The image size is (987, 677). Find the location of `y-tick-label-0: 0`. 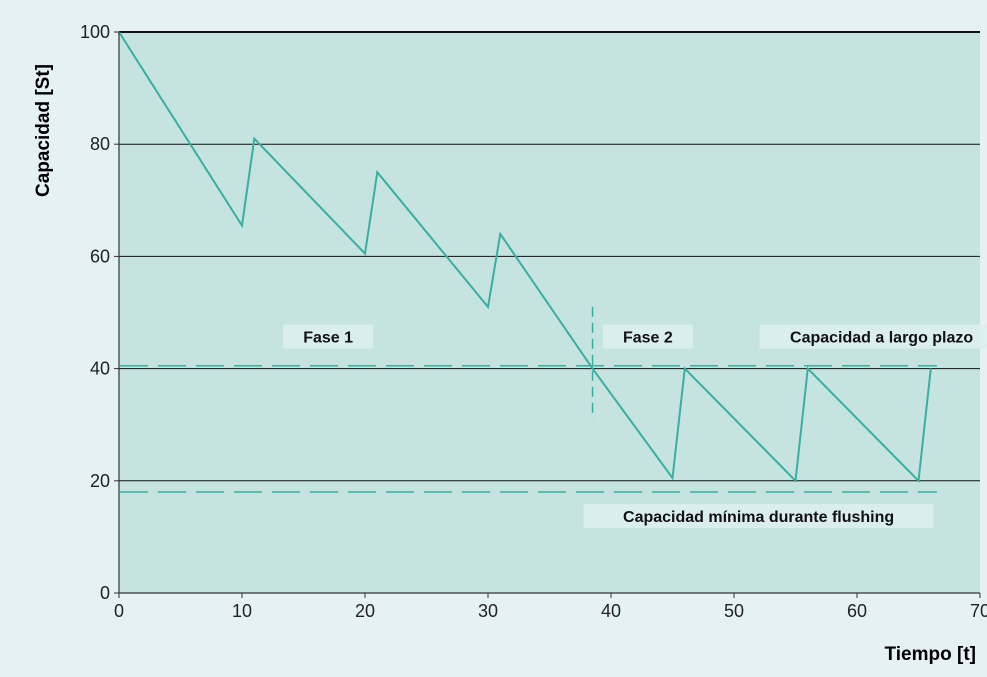

y-tick-label-0: 0 is located at coordinates (105, 593).